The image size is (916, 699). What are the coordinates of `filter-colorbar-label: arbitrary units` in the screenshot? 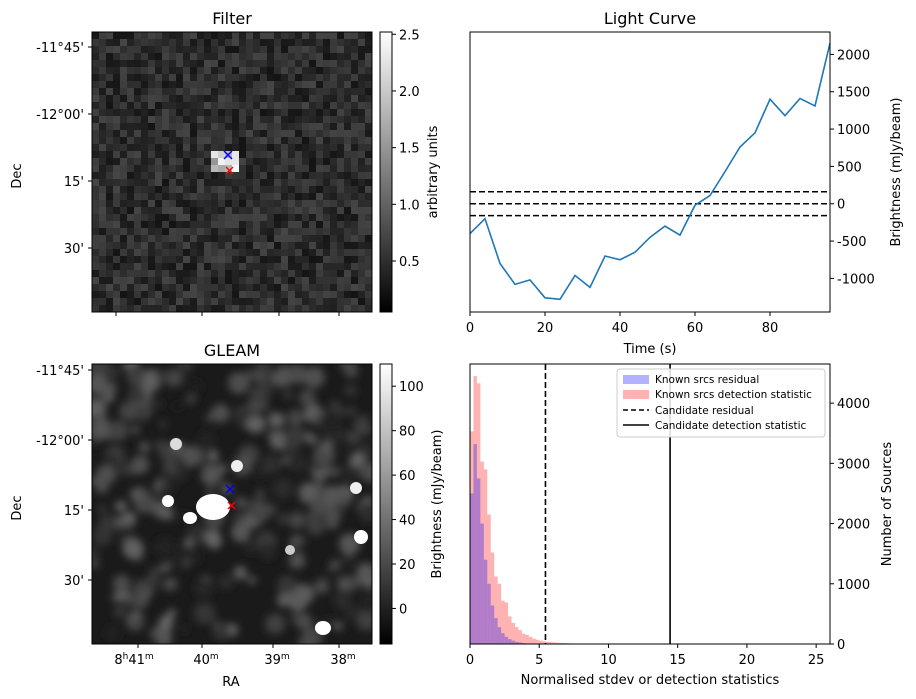 It's located at (433, 171).